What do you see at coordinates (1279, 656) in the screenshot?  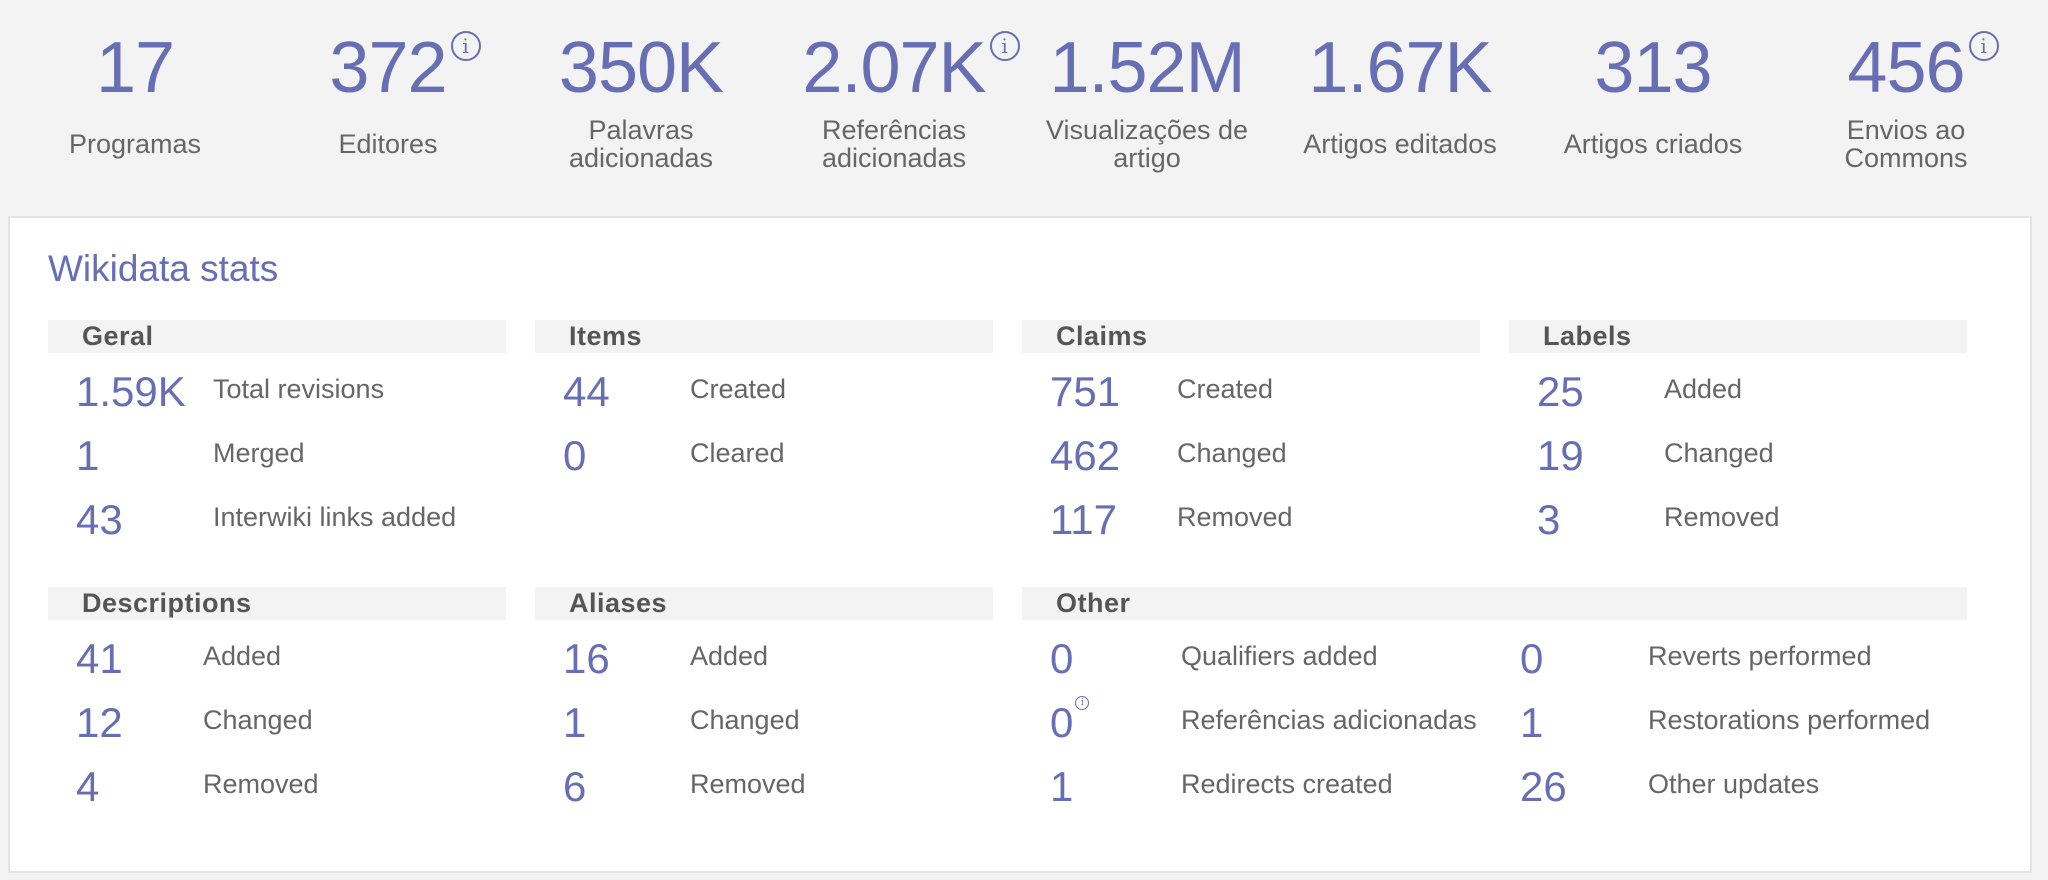 I see `row-label: Qualifiers added` at bounding box center [1279, 656].